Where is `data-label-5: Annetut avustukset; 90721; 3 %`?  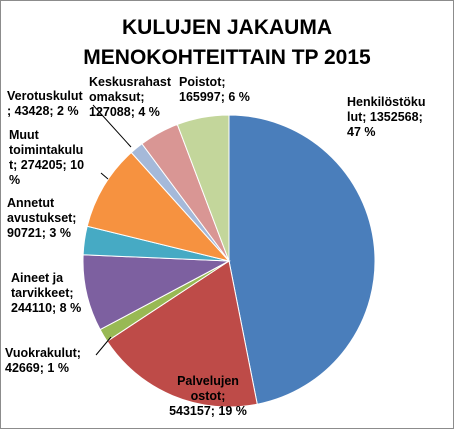 data-label-5: Annetut avustukset; 90721; 3 % is located at coordinates (55, 218).